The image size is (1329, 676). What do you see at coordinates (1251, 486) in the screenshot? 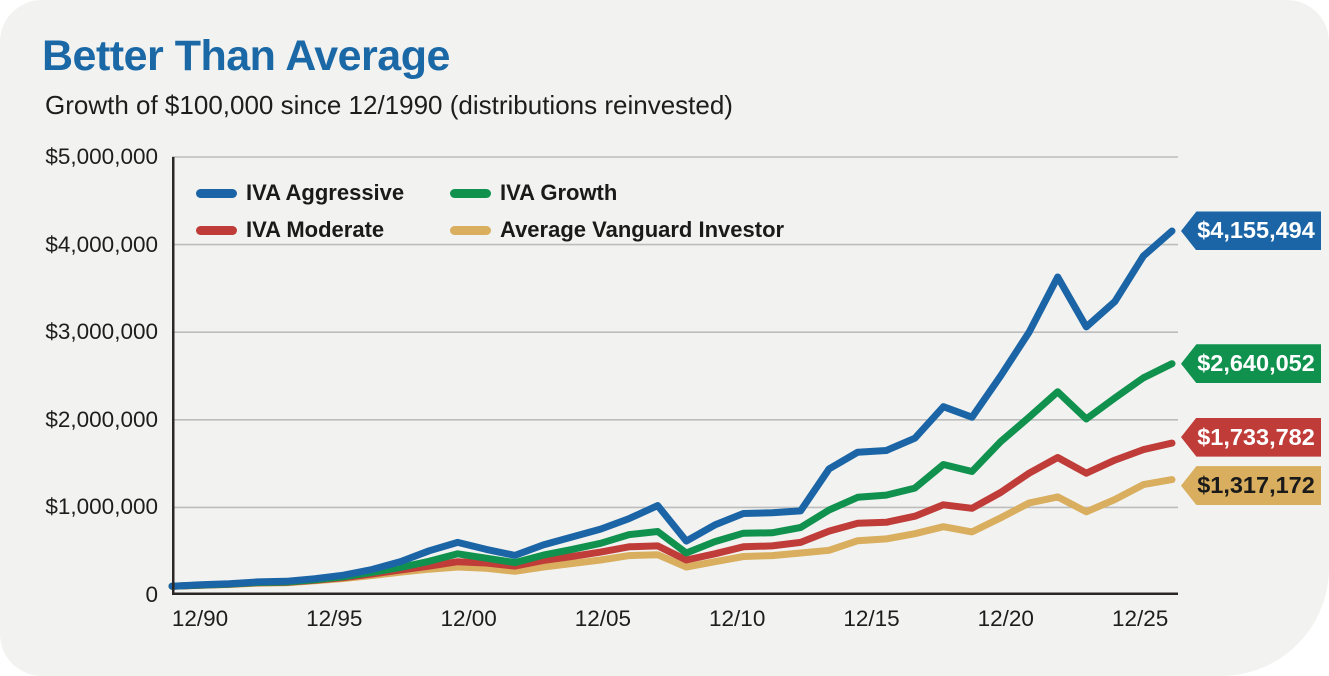
I see `end-value-tag-average-vanguard-investor: $1,317,172` at bounding box center [1251, 486].